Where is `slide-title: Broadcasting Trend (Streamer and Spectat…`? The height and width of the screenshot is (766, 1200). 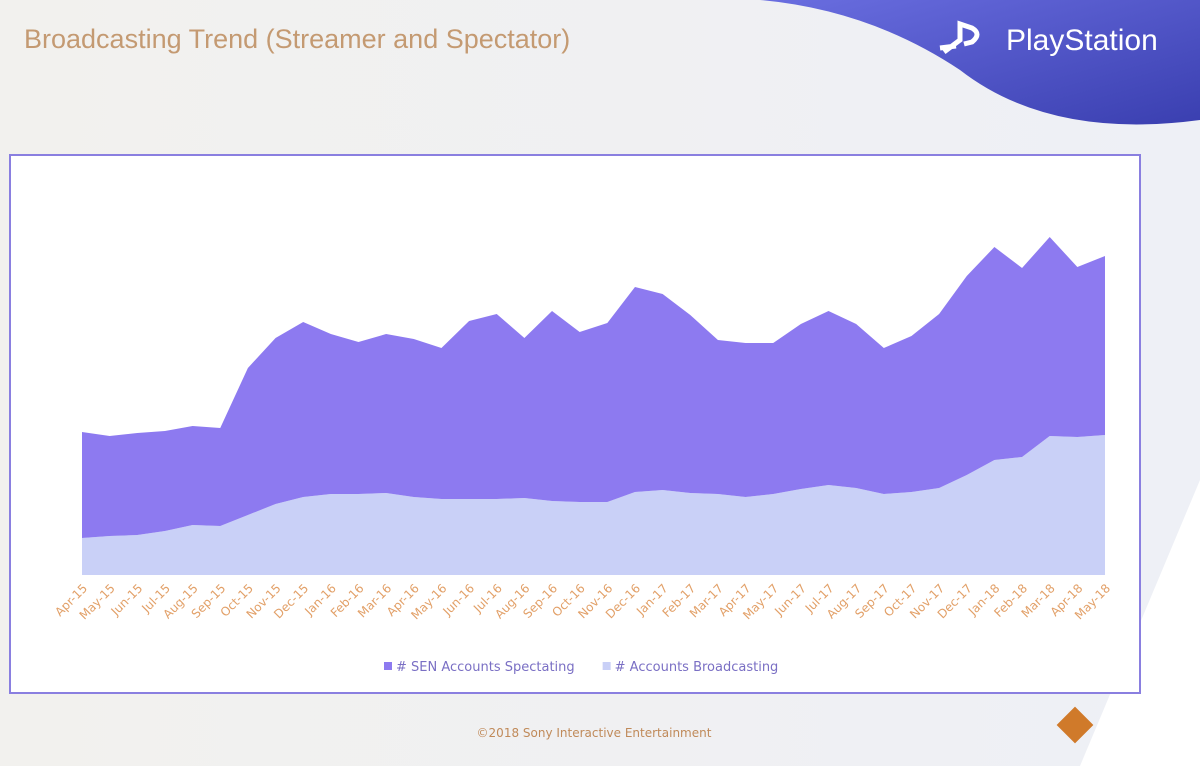 slide-title: Broadcasting Trend (Streamer and Spectat… is located at coordinates (297, 39).